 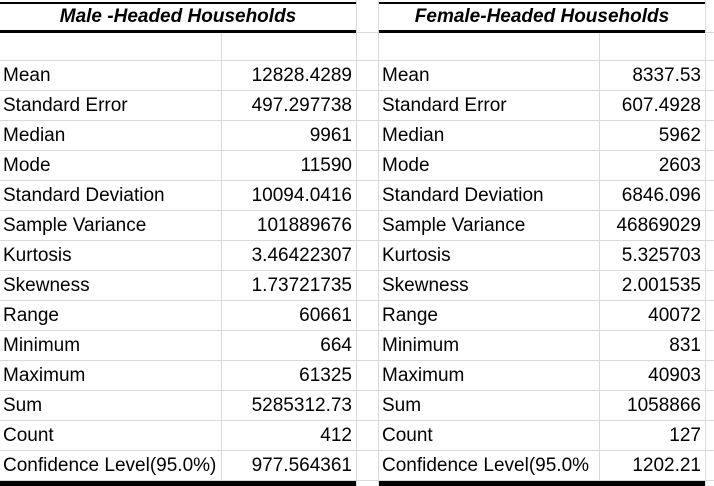 What do you see at coordinates (325, 315) in the screenshot?
I see `stat-value-cell: 60661` at bounding box center [325, 315].